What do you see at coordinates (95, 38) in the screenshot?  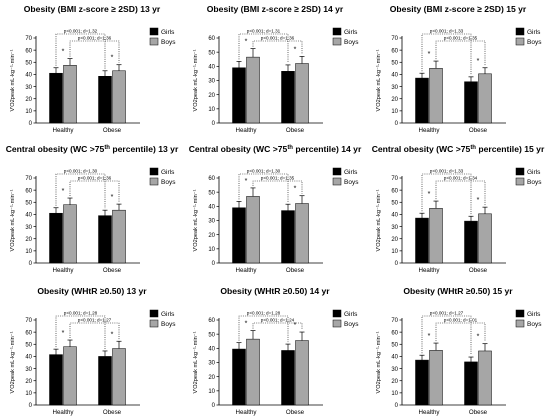 I see `bracket-label-boys: p<0.001; d=1.36` at bounding box center [95, 38].